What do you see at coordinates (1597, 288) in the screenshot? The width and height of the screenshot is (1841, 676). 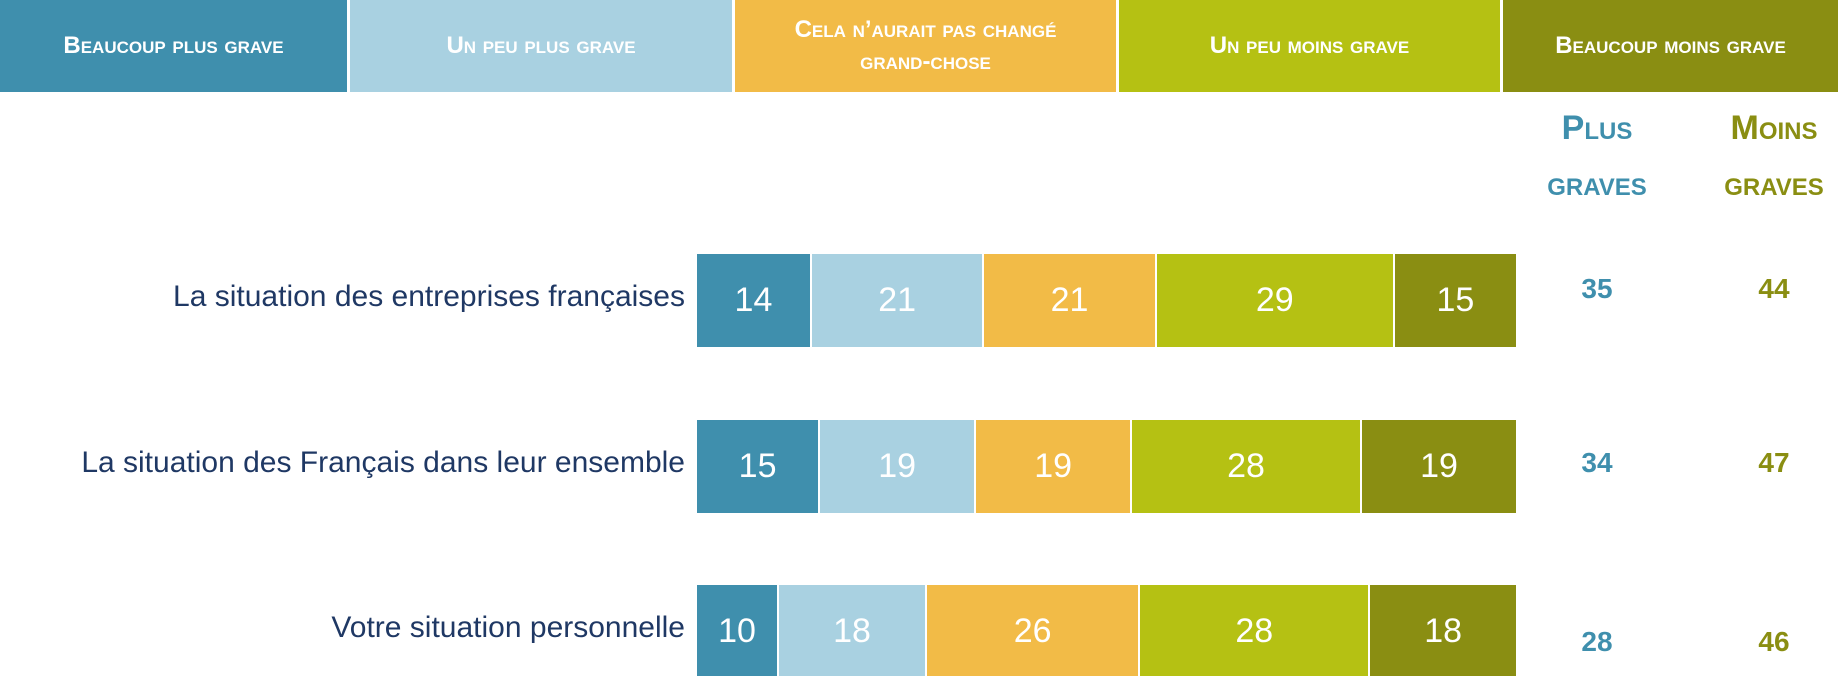 I see `summary-value: 35` at bounding box center [1597, 288].